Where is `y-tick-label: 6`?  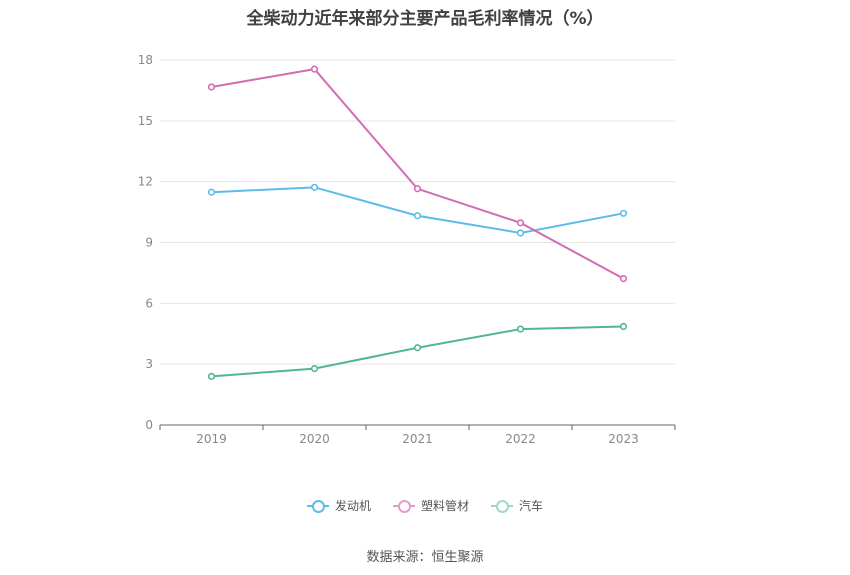 y-tick-label: 6 is located at coordinates (149, 303).